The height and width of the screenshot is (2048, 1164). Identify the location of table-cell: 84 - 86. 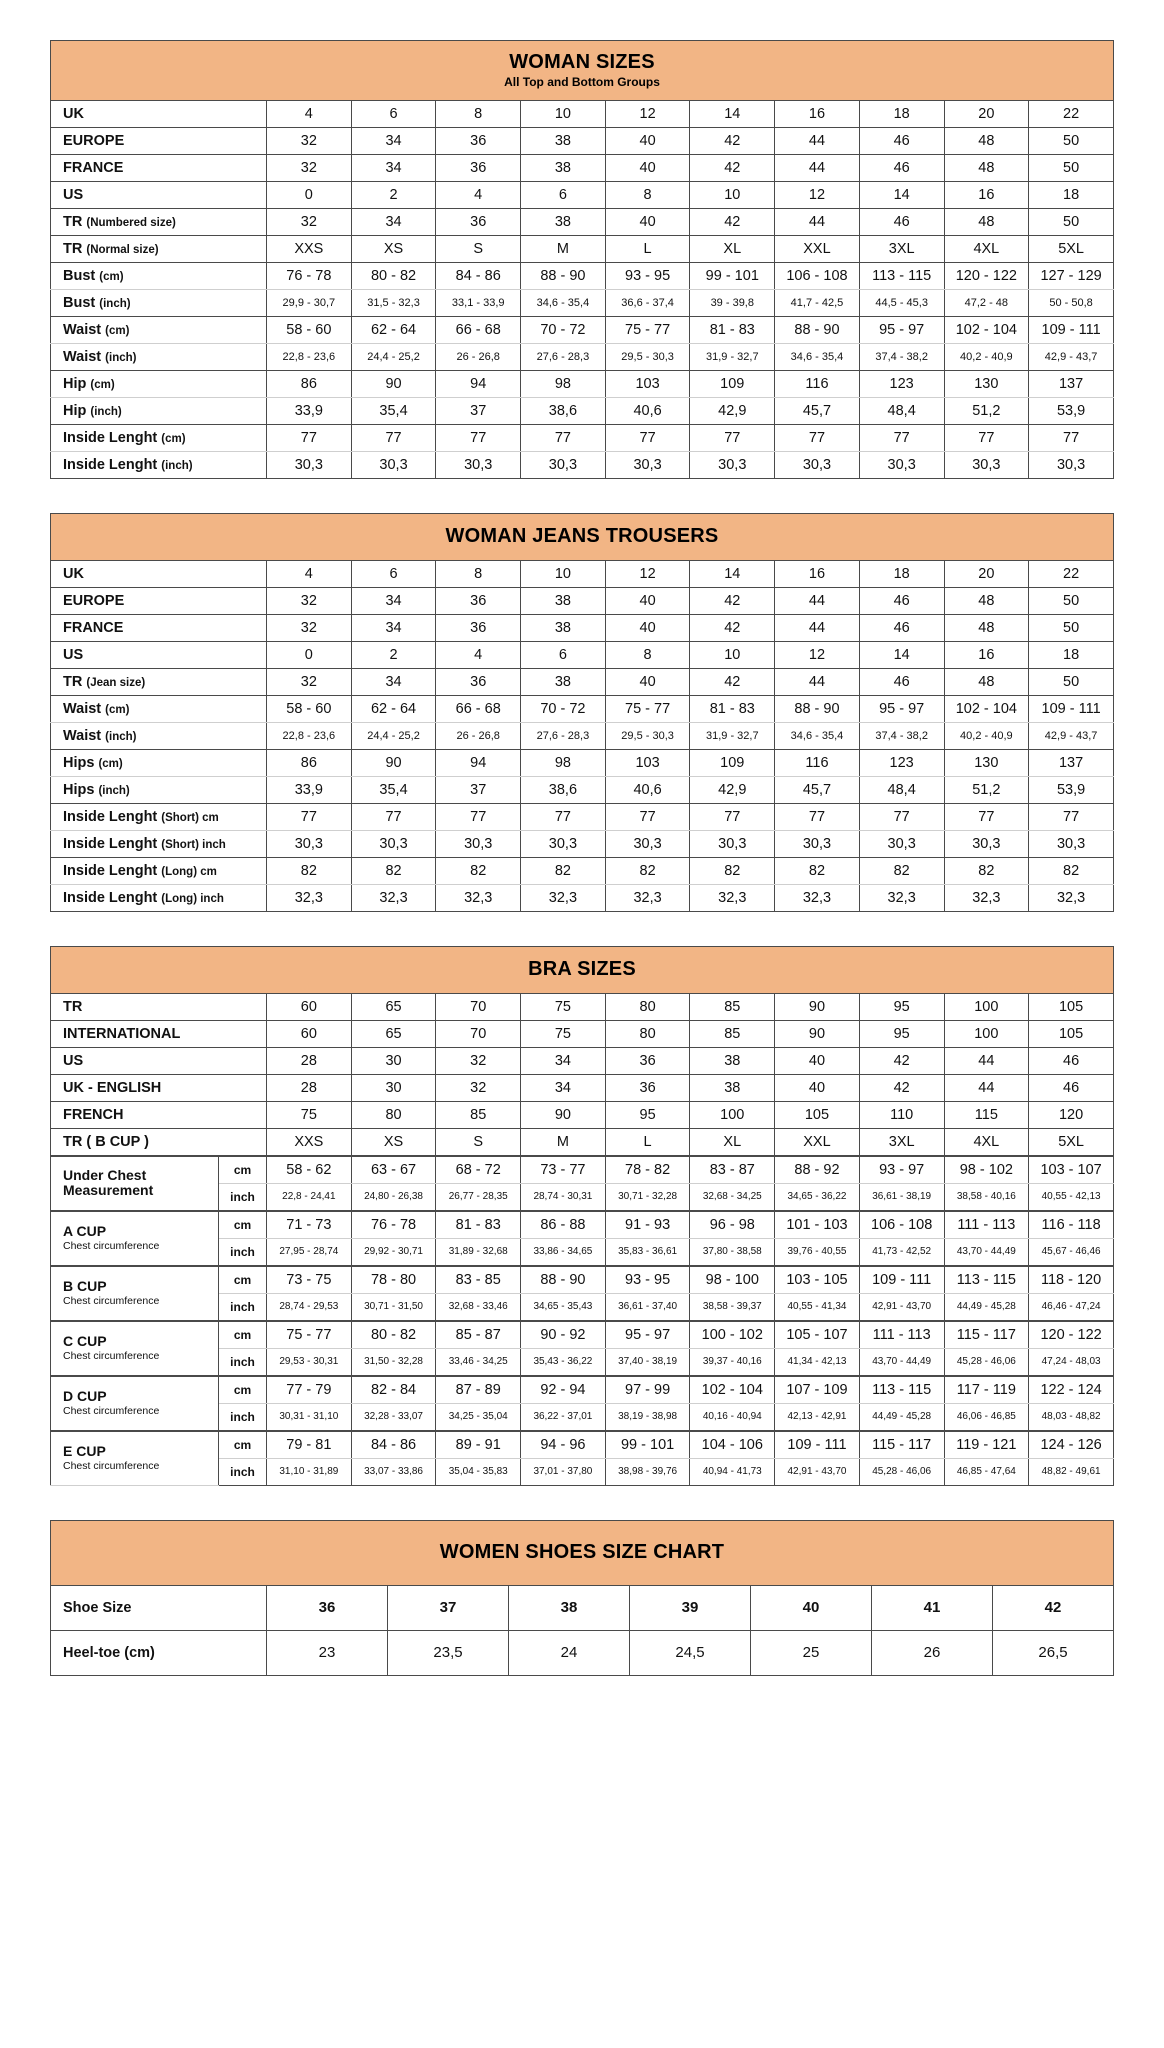
(393, 1444).